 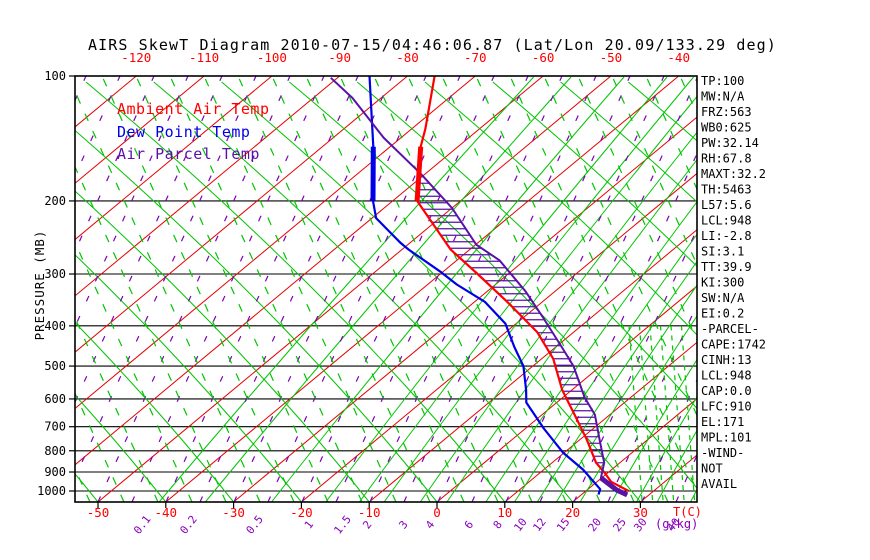 What do you see at coordinates (726, 190) in the screenshot?
I see `stats-line: TH:5463` at bounding box center [726, 190].